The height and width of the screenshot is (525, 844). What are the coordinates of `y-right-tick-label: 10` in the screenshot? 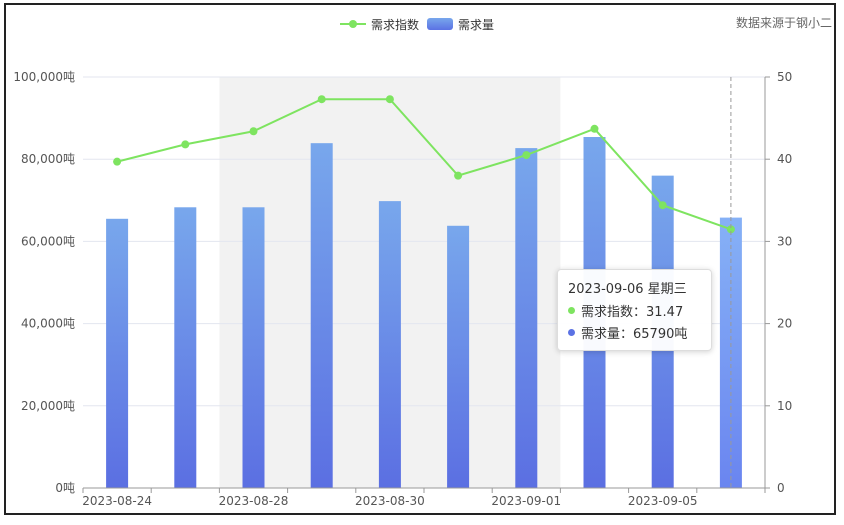 It's located at (784, 406).